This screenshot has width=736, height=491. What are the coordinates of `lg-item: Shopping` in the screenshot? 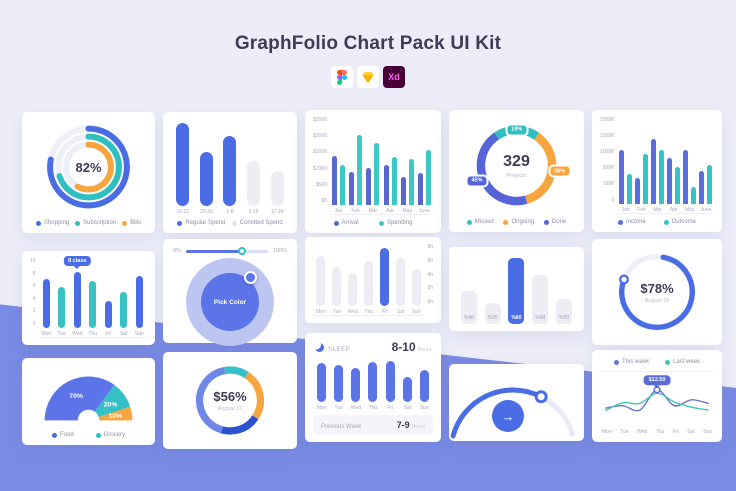 It's located at (52, 223).